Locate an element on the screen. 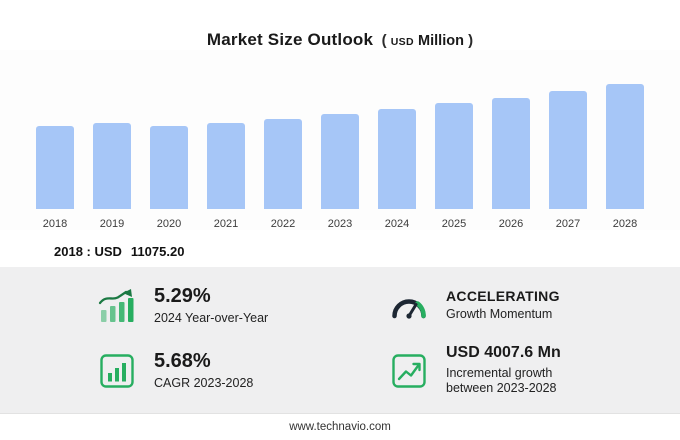 This screenshot has height=440, width=680. bars-up-arrow-icon is located at coordinates (117, 305).